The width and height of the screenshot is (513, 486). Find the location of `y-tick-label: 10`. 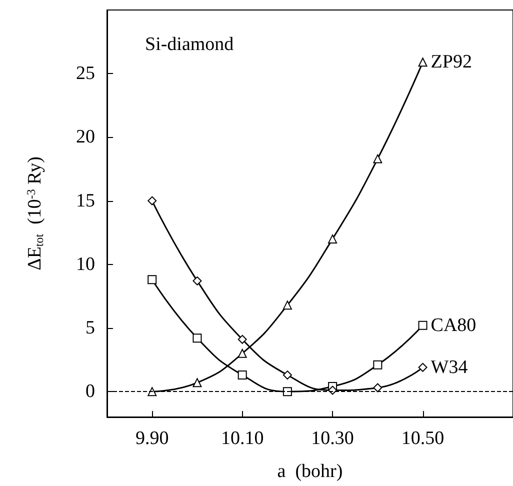

y-tick-label: 10 is located at coordinates (85, 264).